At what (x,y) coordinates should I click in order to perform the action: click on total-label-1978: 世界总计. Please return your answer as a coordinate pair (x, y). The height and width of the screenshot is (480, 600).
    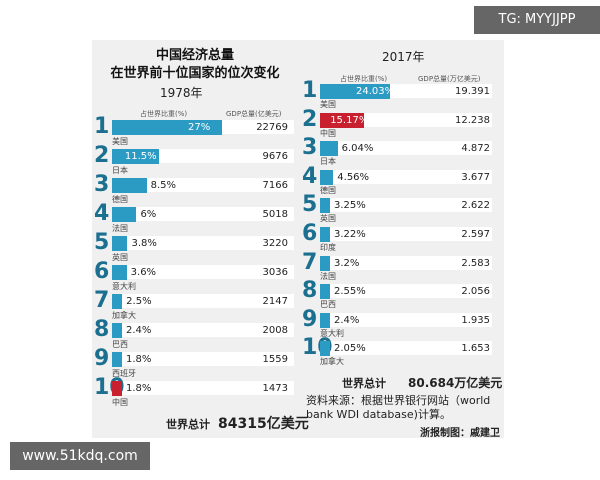
    Looking at the image, I should click on (188, 424).